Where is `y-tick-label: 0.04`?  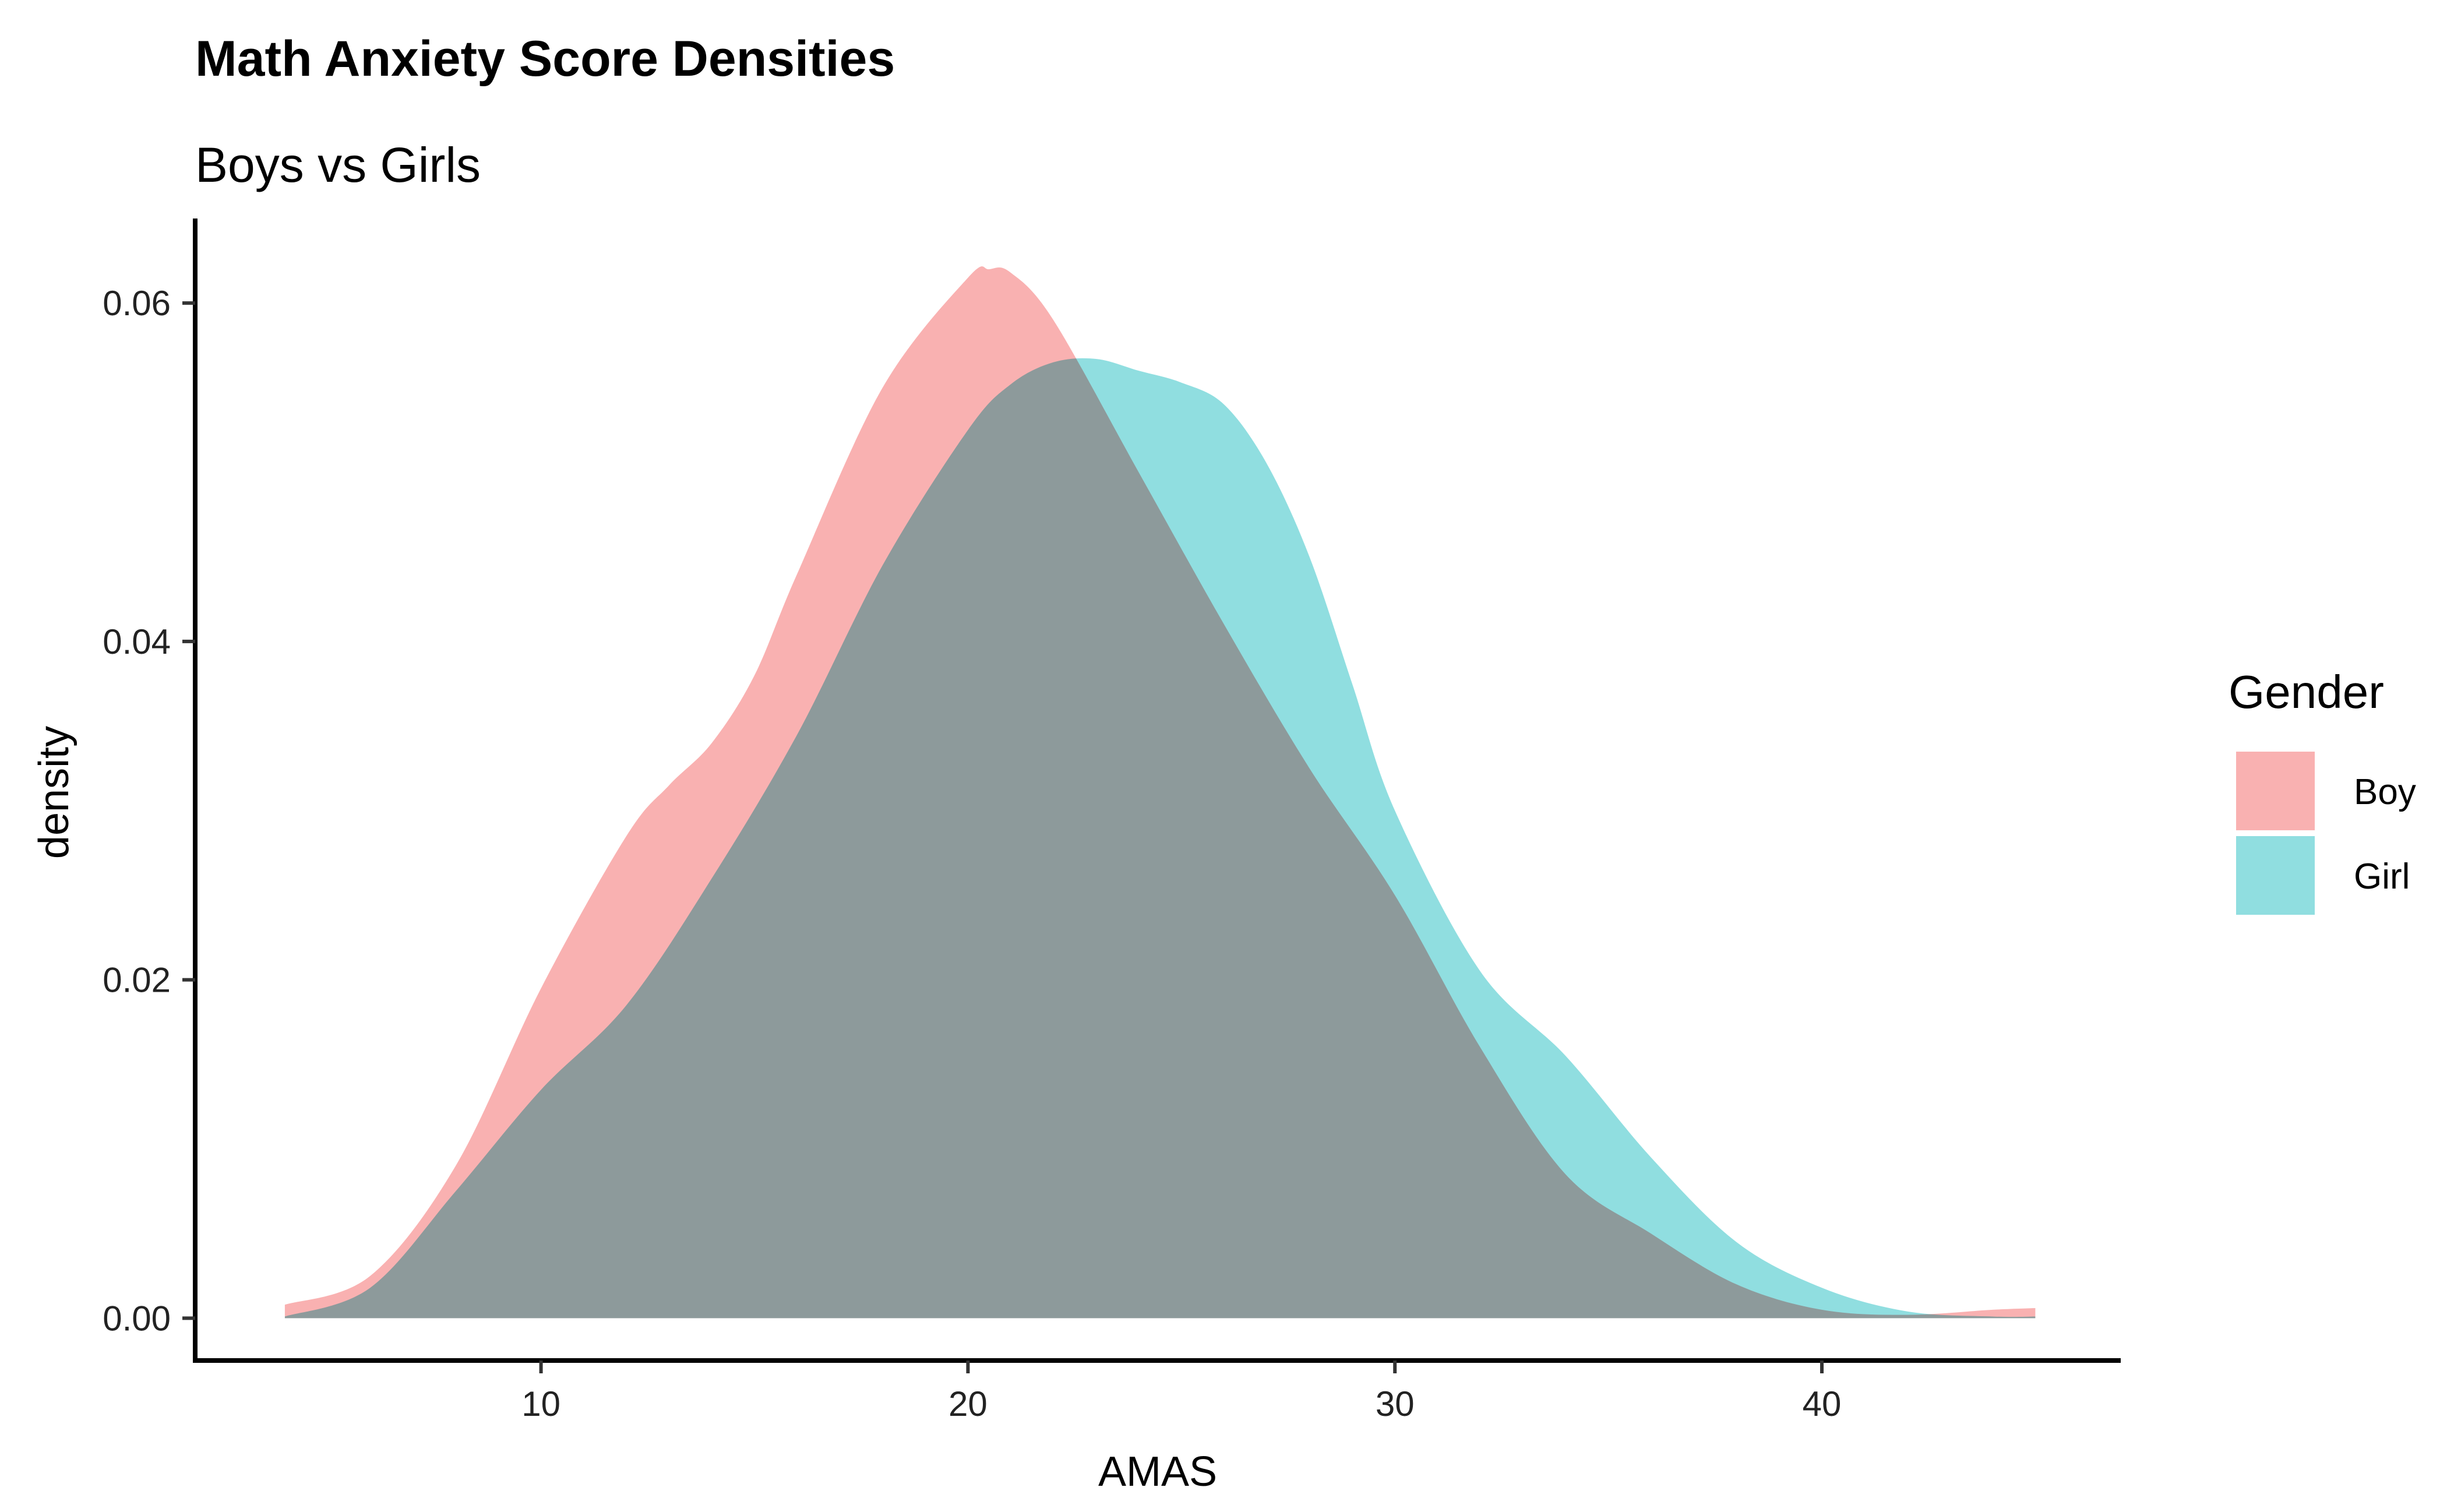
y-tick-label: 0.04 is located at coordinates (137, 641).